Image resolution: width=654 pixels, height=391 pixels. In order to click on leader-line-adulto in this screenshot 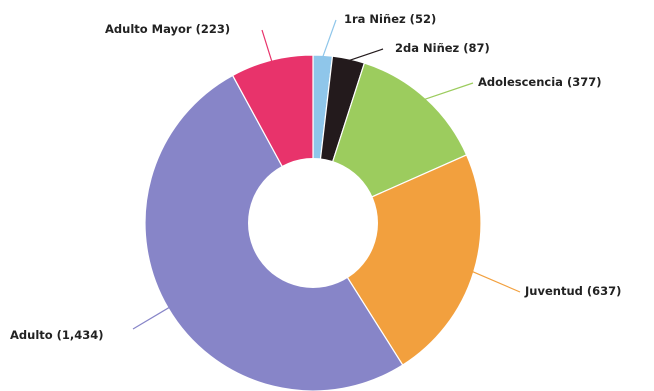, I will do `click(151, 318)`.